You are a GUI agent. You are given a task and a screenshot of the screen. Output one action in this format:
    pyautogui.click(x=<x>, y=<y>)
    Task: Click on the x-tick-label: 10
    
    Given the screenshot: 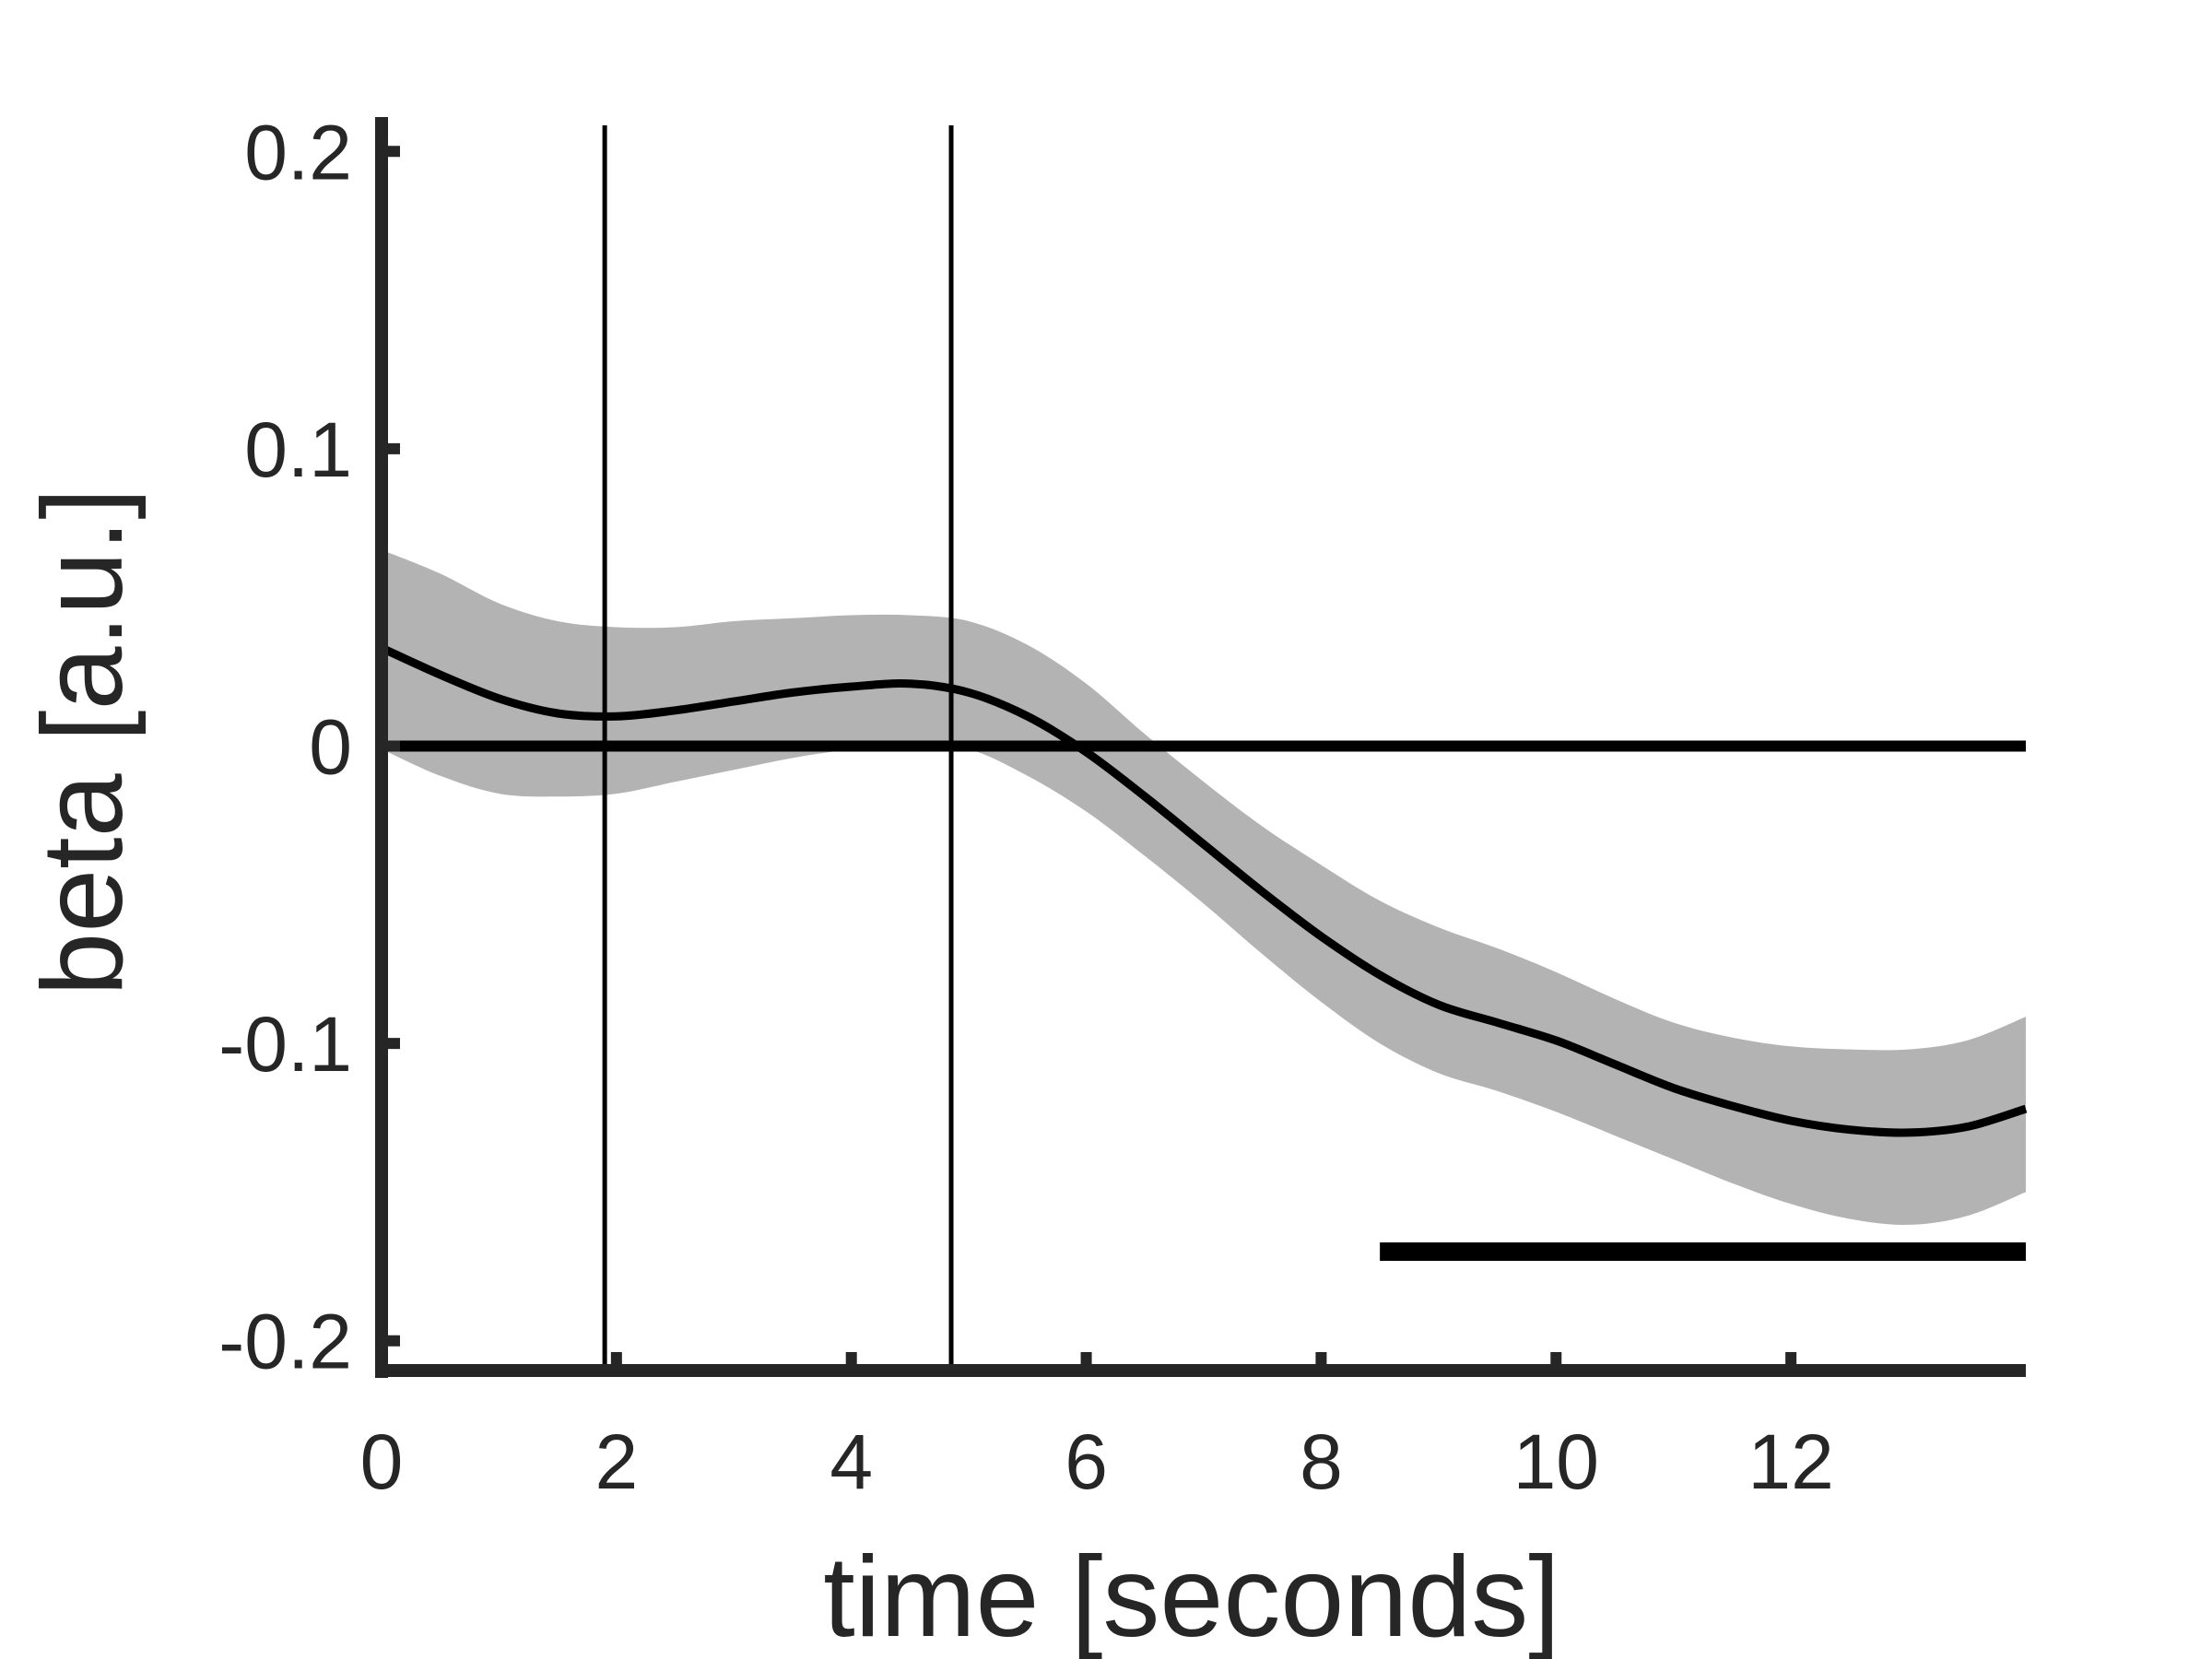 What is the action you would take?
    pyautogui.click(x=1556, y=1461)
    